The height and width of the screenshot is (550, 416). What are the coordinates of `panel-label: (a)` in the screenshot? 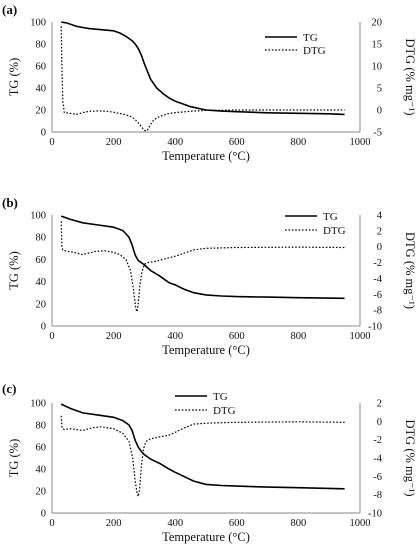 It's located at (9, 9).